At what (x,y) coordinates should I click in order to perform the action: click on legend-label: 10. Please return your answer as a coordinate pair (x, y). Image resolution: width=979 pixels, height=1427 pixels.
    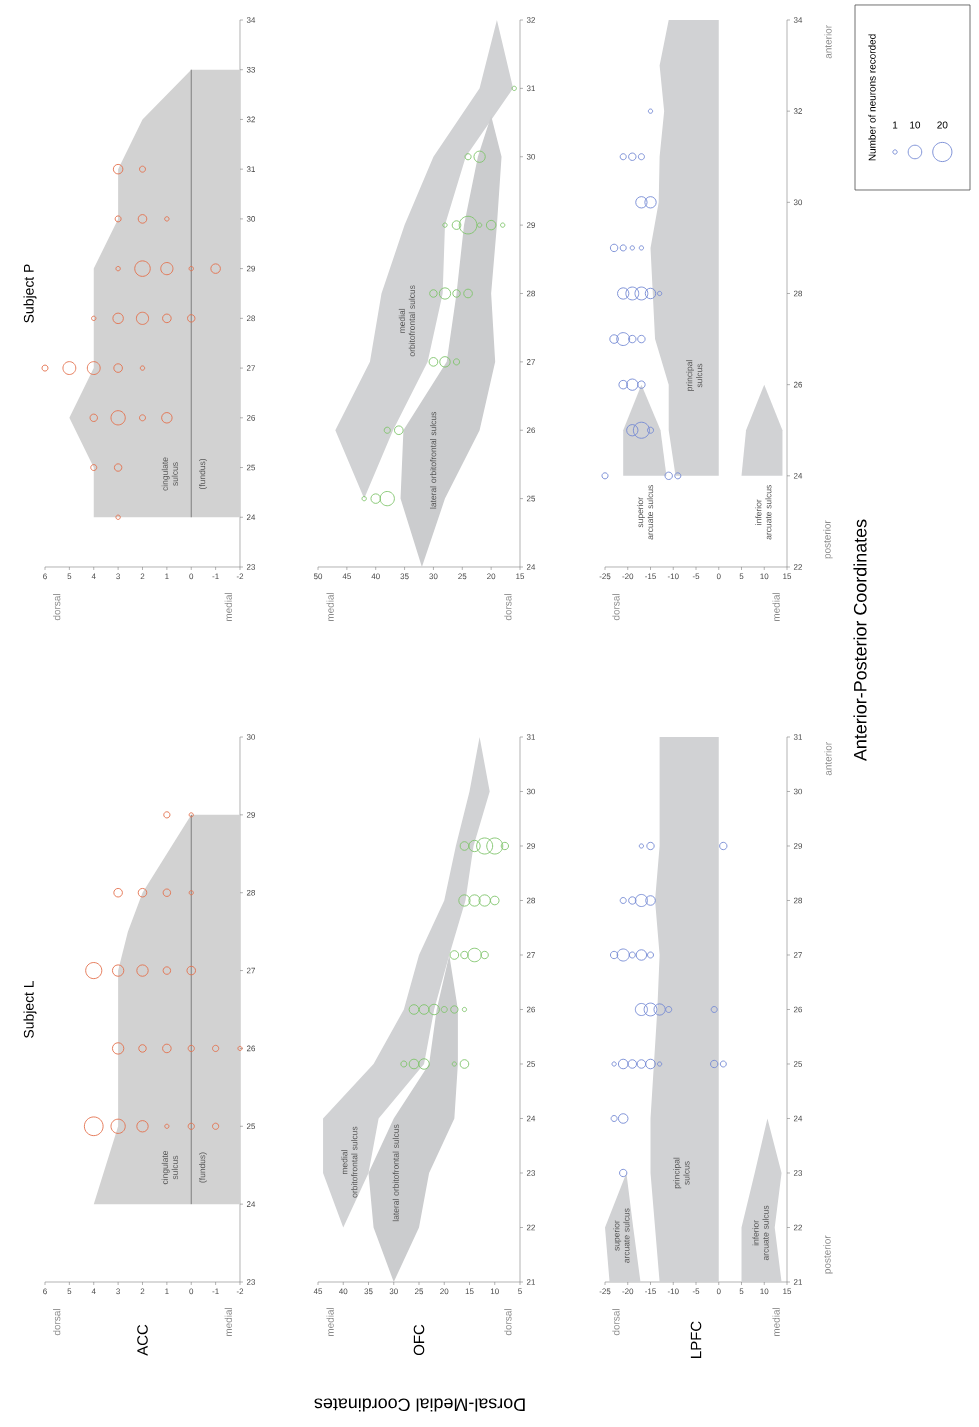
    Looking at the image, I should click on (915, 125).